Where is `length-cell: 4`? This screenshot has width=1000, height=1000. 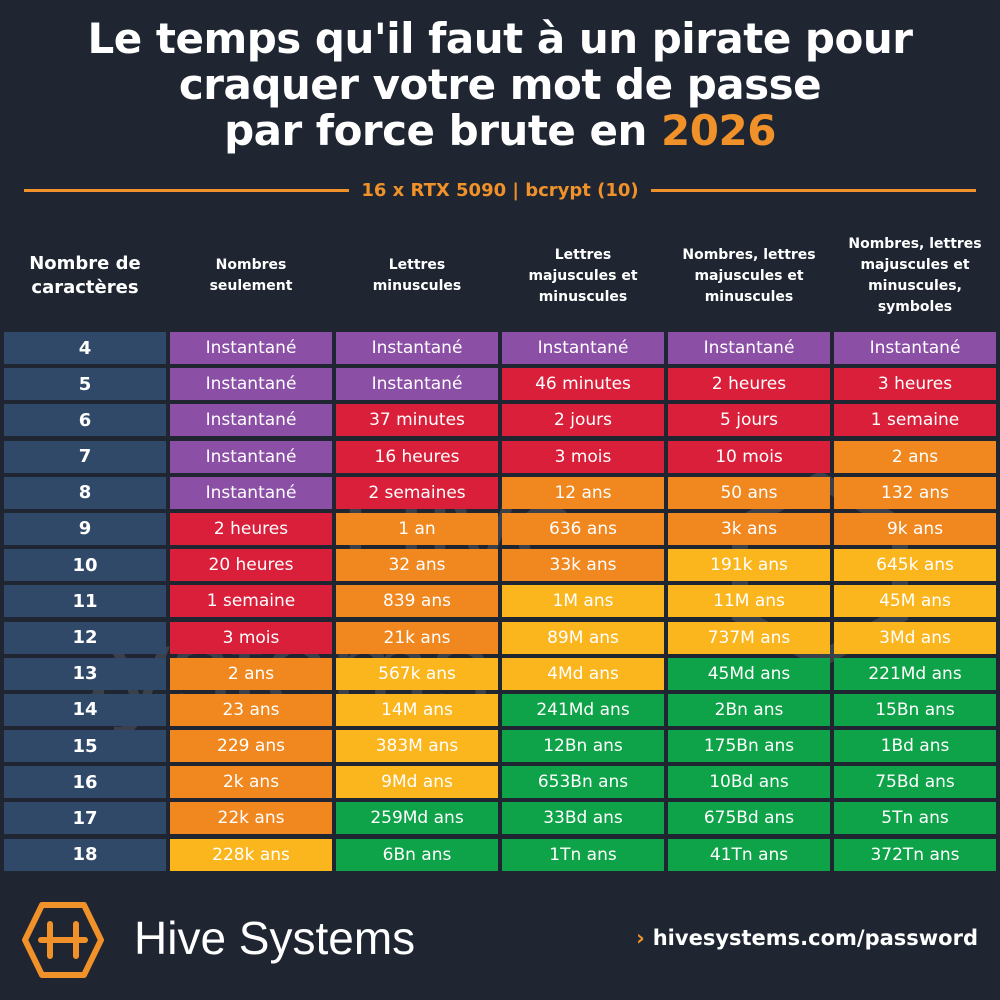
length-cell: 4 is located at coordinates (85, 348).